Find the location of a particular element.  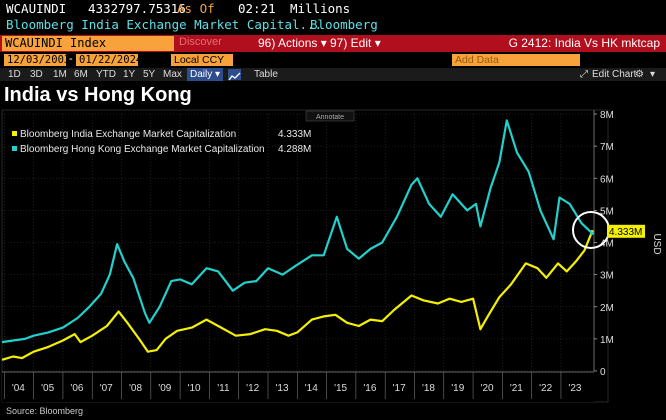

x-tick-label: '17 is located at coordinates (399, 388).